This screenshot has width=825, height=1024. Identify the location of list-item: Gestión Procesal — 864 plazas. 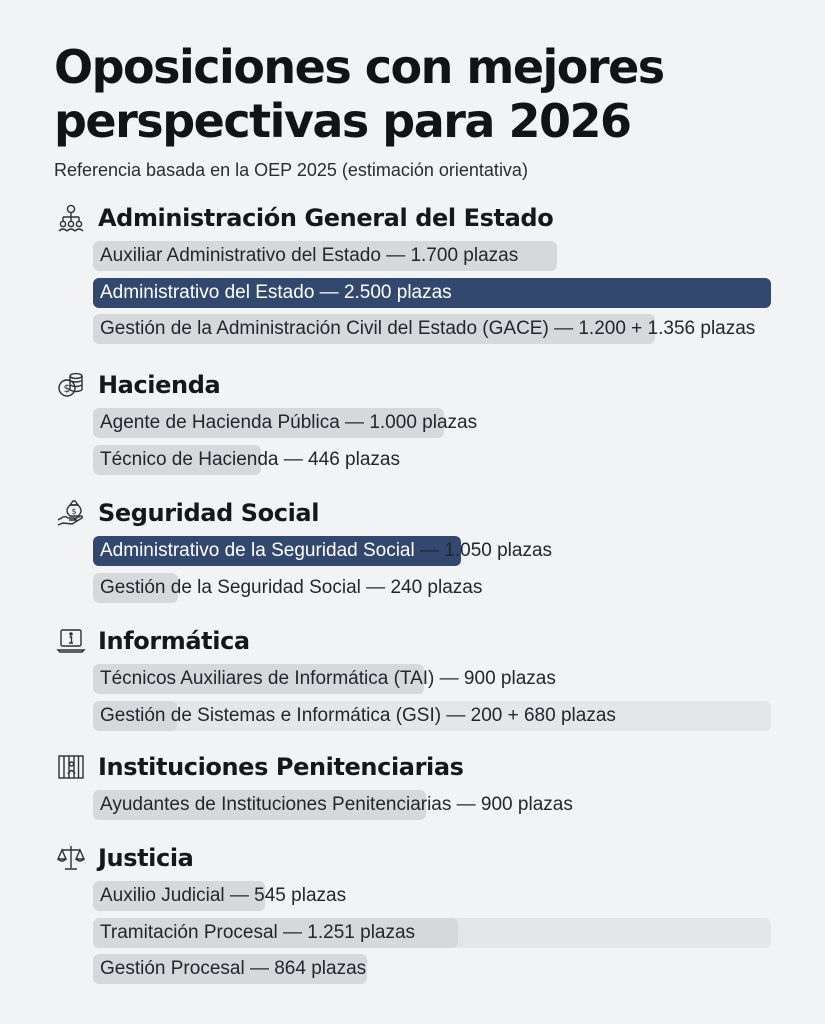
(433, 969).